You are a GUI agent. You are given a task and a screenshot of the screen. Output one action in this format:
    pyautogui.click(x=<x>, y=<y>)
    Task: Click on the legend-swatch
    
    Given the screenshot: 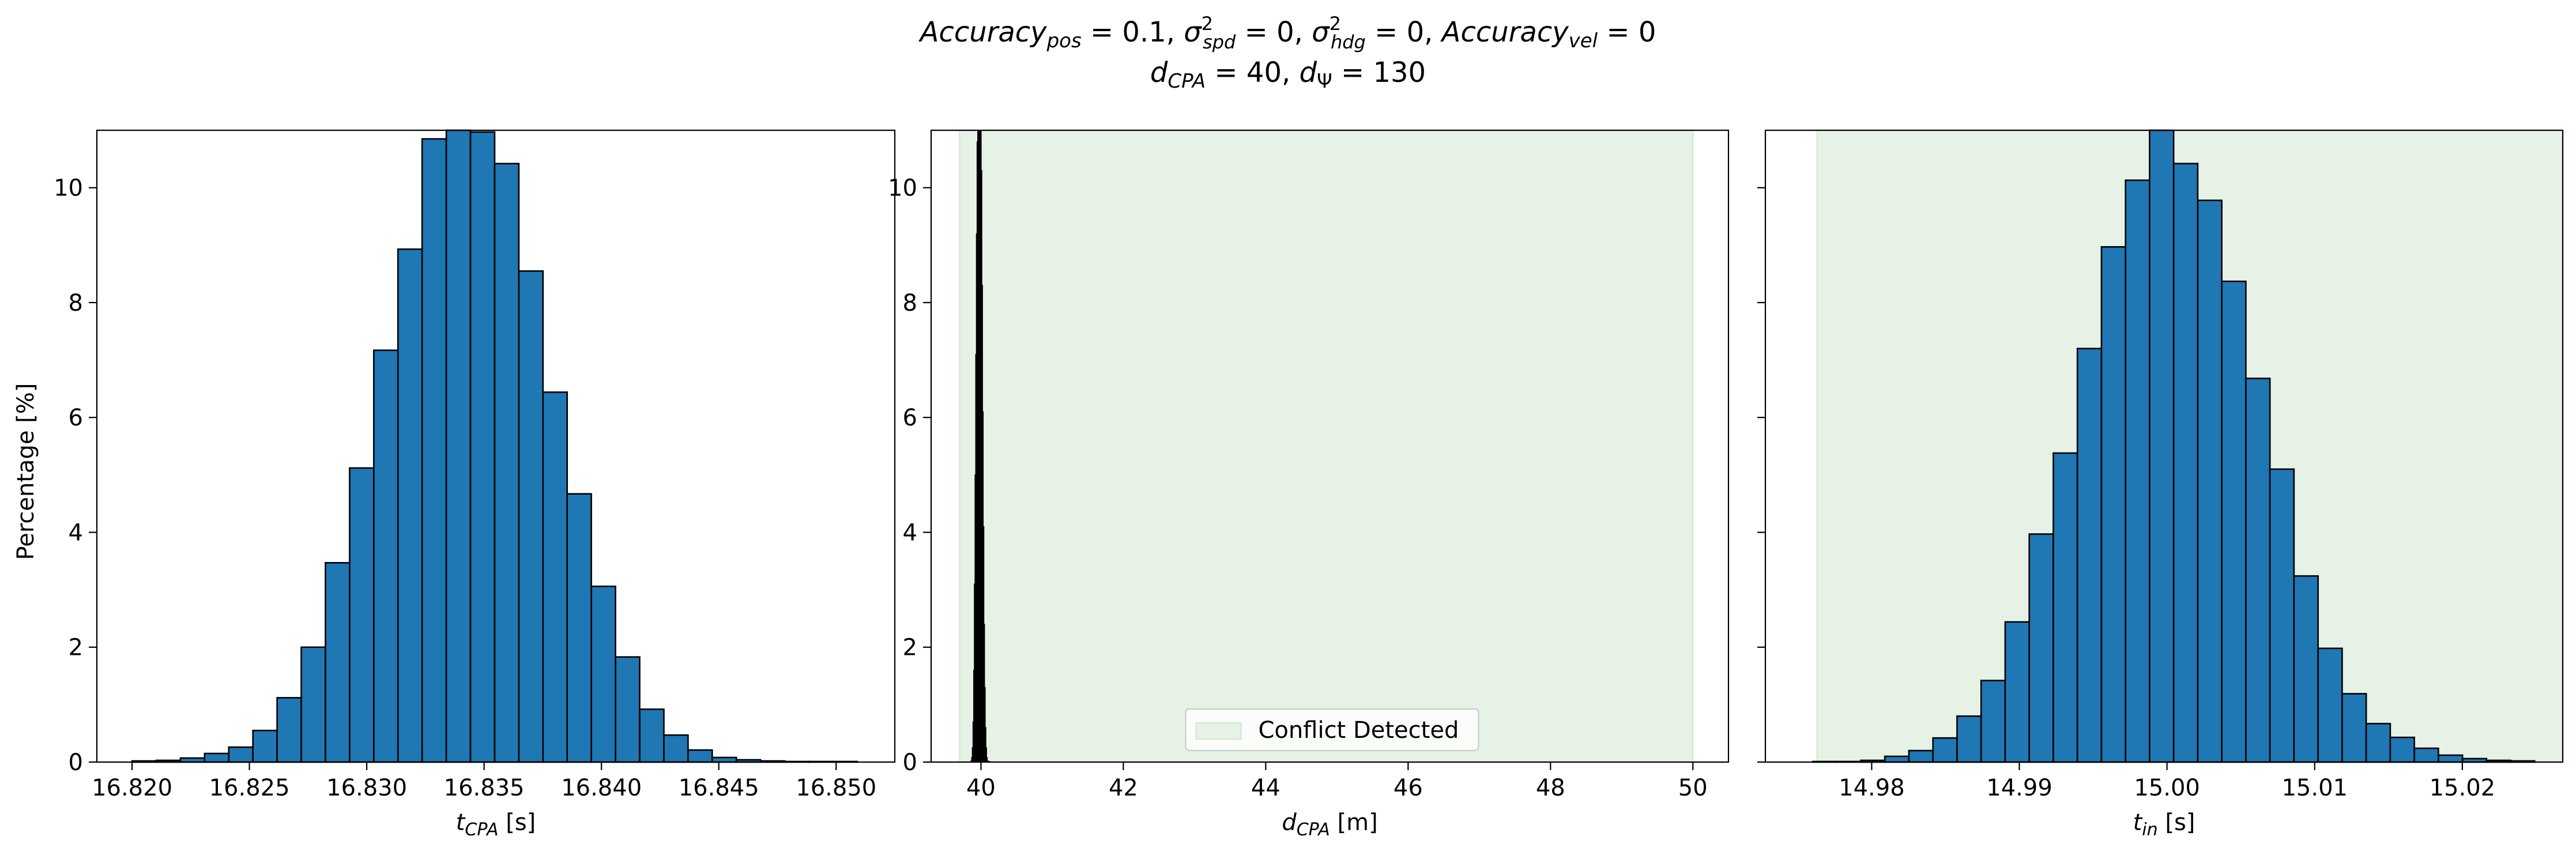 What is the action you would take?
    pyautogui.click(x=1218, y=731)
    